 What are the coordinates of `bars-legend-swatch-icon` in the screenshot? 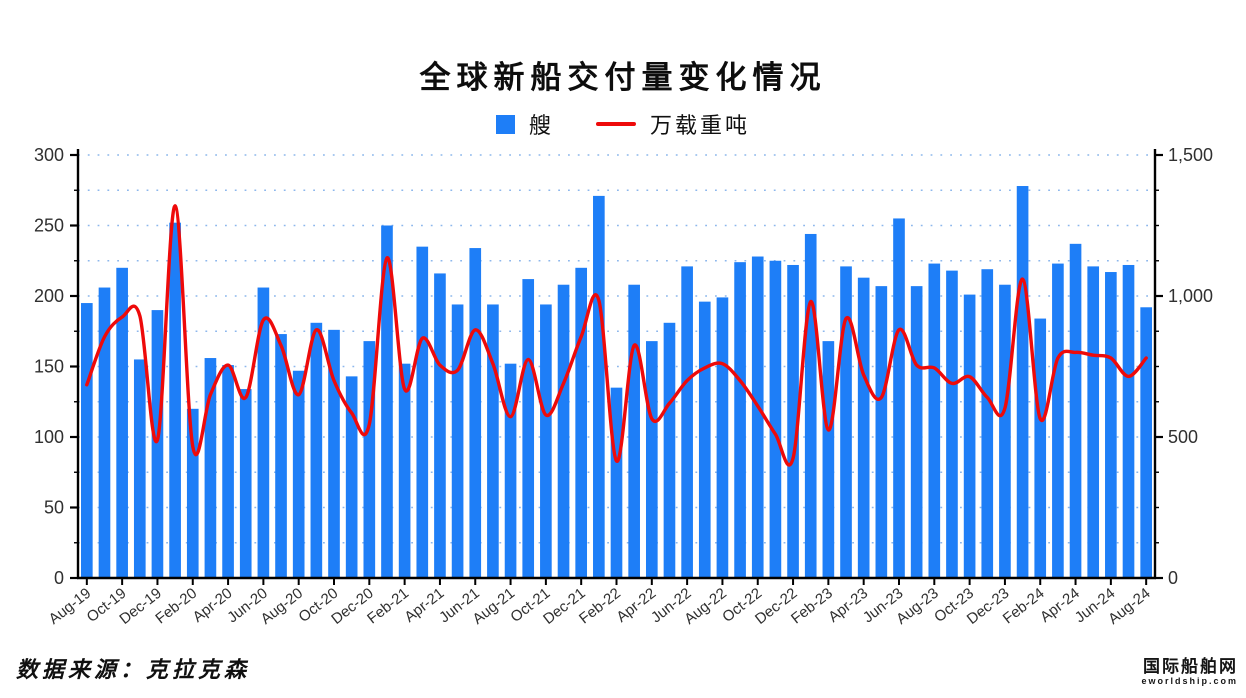 It's located at (505, 124).